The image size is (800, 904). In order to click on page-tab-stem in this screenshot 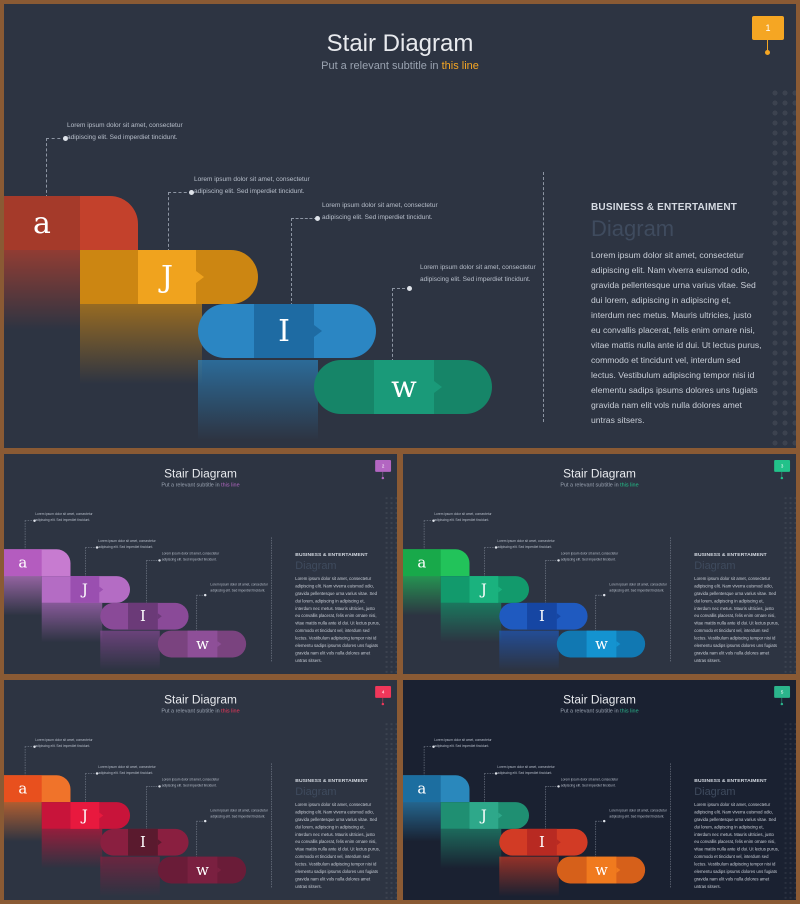, I will do `click(767, 46)`.